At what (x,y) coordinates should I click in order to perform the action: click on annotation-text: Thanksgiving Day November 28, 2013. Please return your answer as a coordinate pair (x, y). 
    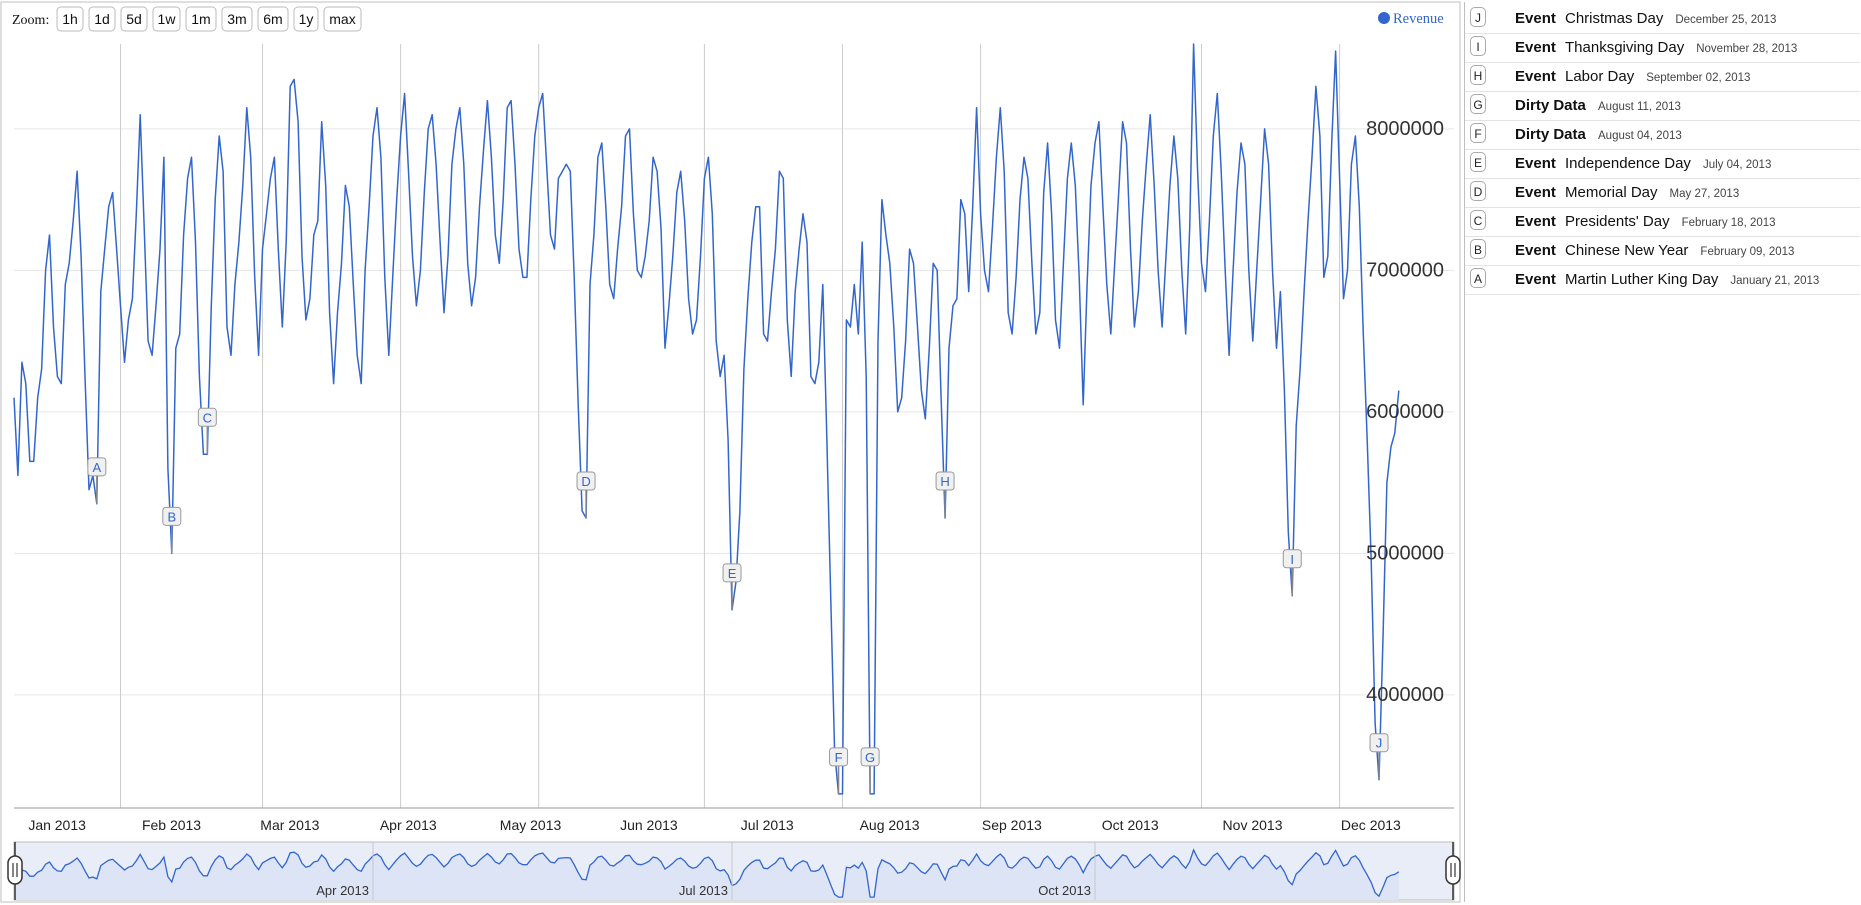
    Looking at the image, I should click on (1681, 47).